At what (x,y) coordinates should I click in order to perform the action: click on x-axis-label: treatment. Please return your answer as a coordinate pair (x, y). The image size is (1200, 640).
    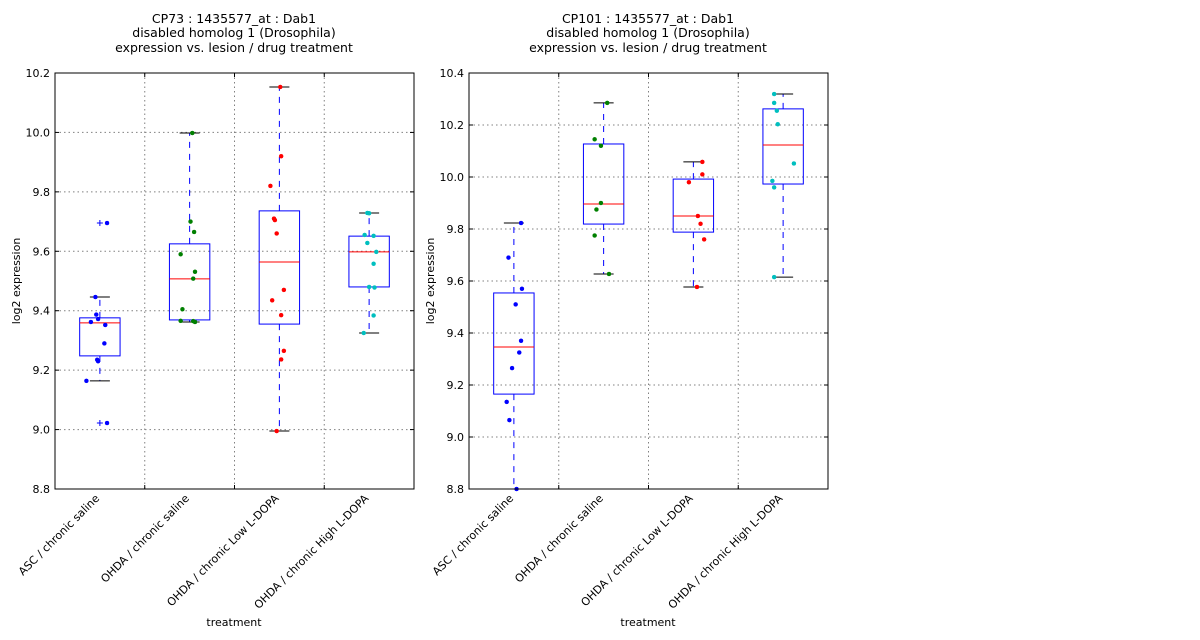
    Looking at the image, I should click on (648, 622).